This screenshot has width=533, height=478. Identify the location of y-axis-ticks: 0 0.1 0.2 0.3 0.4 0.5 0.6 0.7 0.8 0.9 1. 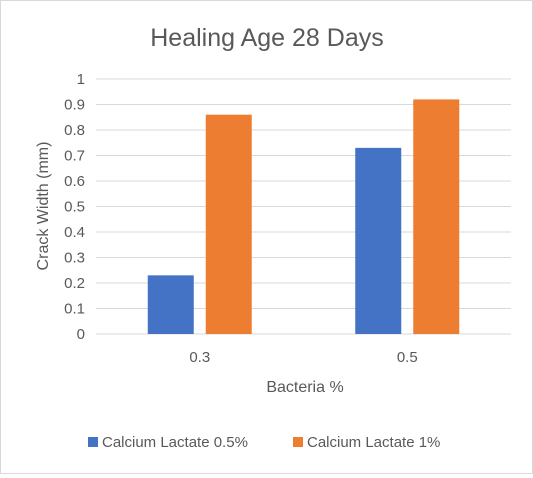
(74, 207).